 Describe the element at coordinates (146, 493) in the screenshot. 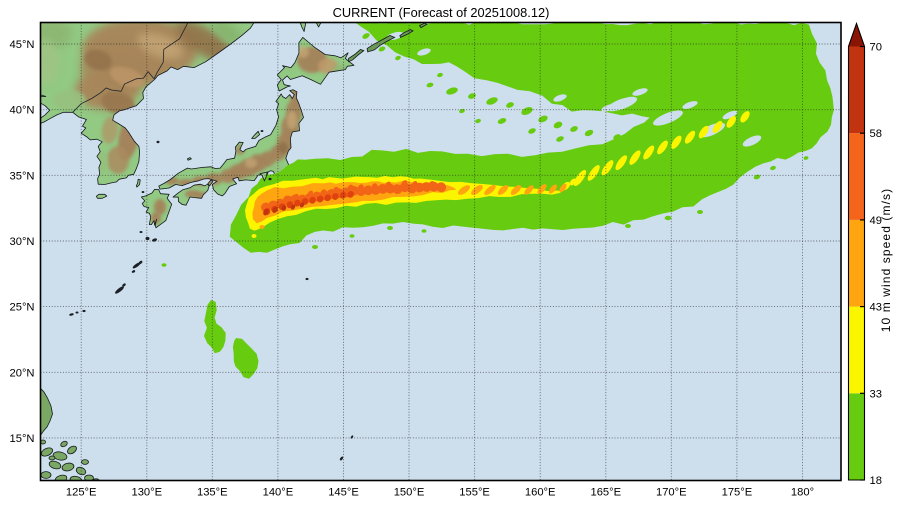

I see `svg-text: 130°E` at that location.